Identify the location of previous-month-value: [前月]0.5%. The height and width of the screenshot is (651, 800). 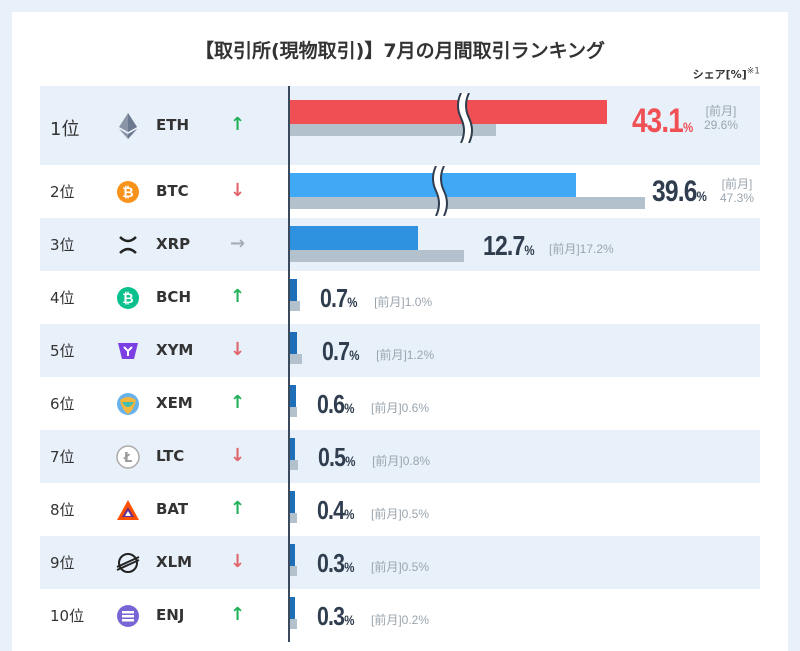
(400, 567).